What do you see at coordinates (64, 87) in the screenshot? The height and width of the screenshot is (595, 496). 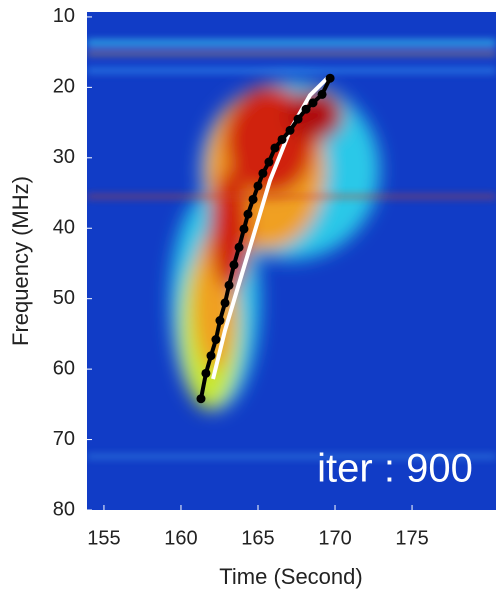 I see `y-tick-label: 20` at bounding box center [64, 87].